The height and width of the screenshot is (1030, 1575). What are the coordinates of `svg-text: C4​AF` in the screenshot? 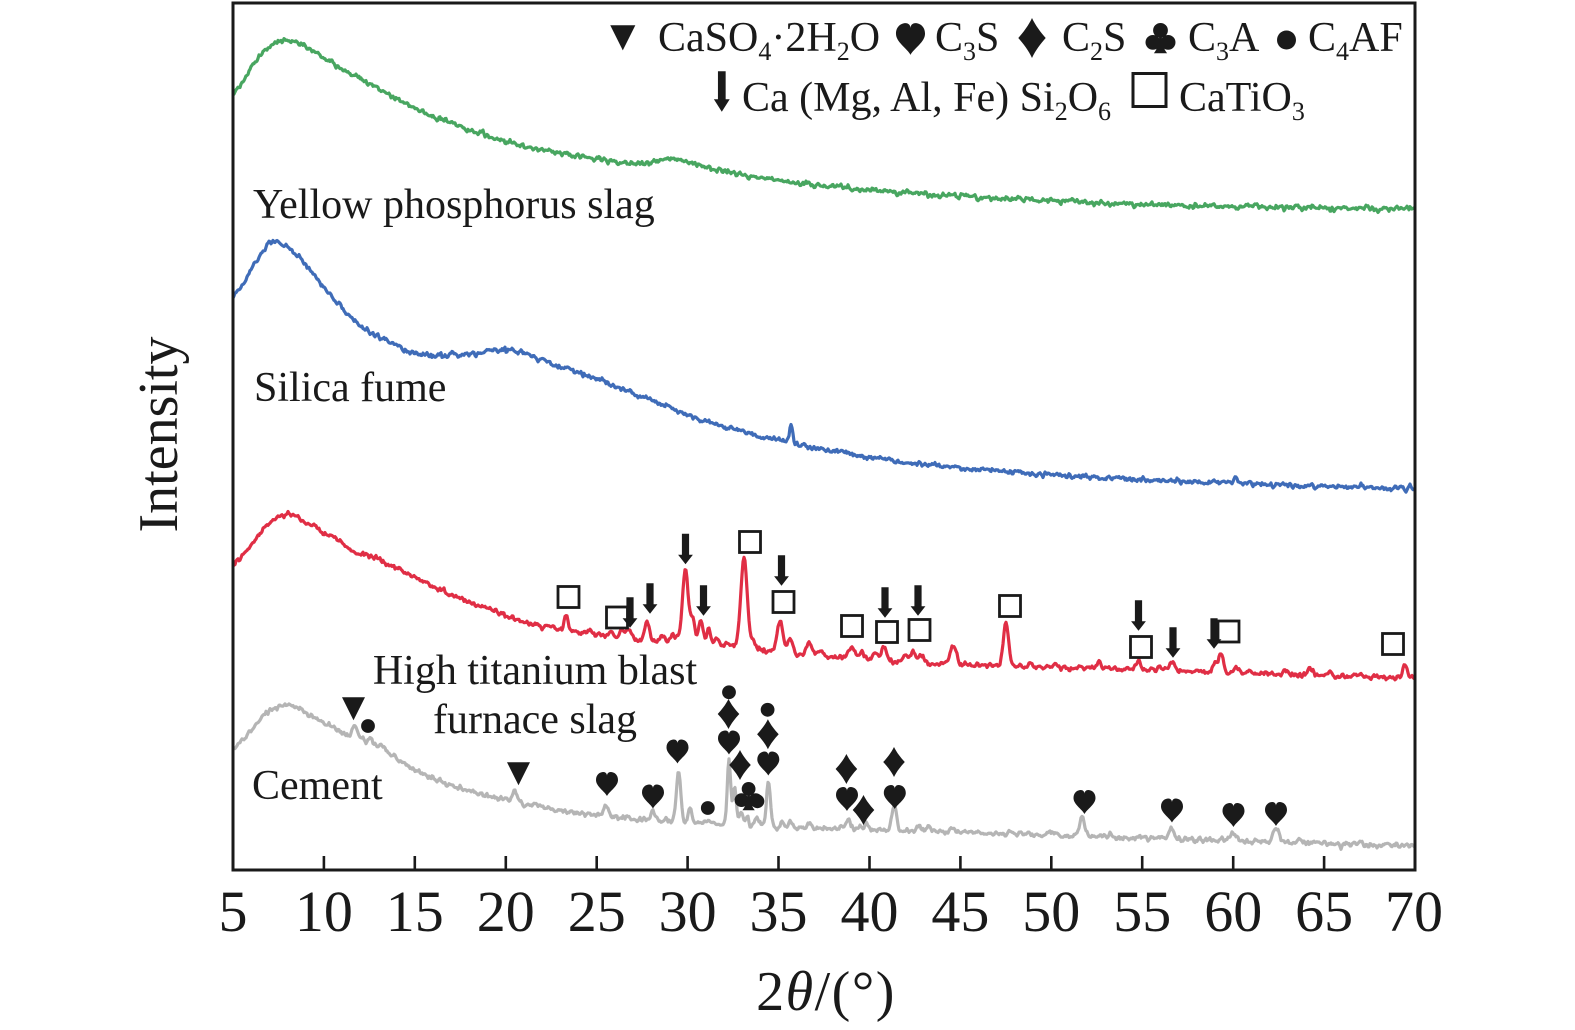 It's located at (1355, 40).